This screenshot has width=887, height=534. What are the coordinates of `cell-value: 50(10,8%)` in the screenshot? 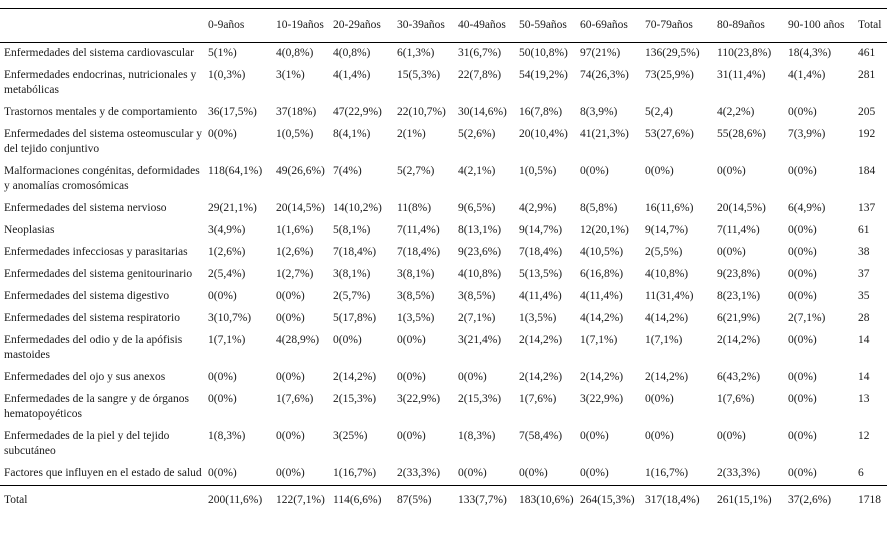 It's located at (543, 53).